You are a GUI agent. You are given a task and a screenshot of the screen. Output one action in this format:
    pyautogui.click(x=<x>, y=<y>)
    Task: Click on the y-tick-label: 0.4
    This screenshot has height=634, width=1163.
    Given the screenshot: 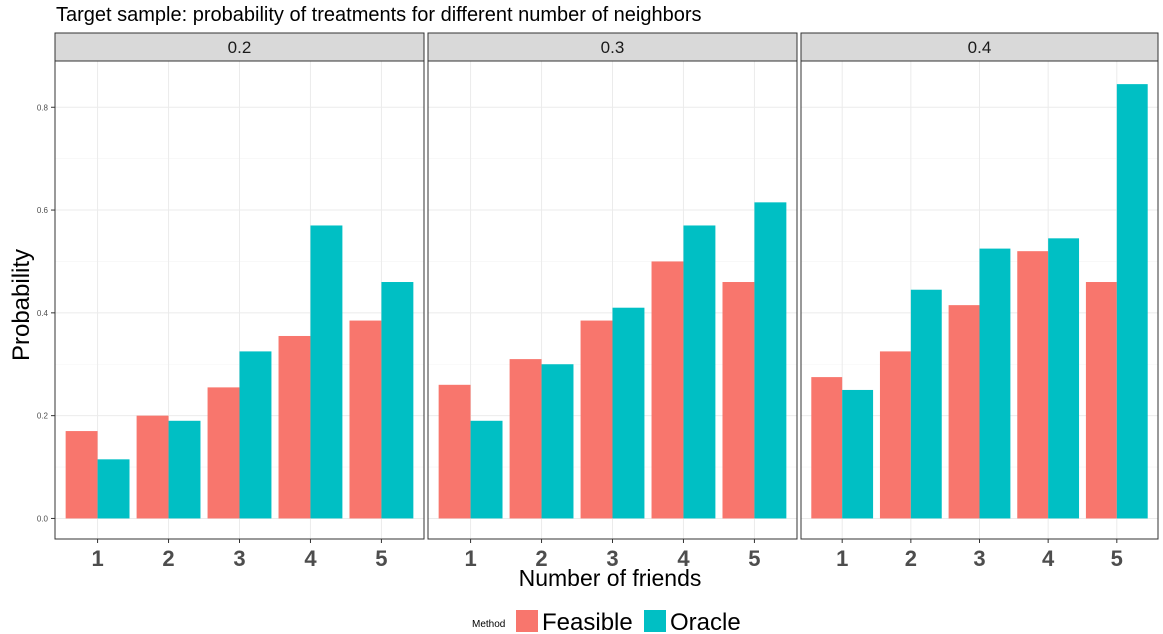 What is the action you would take?
    pyautogui.click(x=43, y=313)
    